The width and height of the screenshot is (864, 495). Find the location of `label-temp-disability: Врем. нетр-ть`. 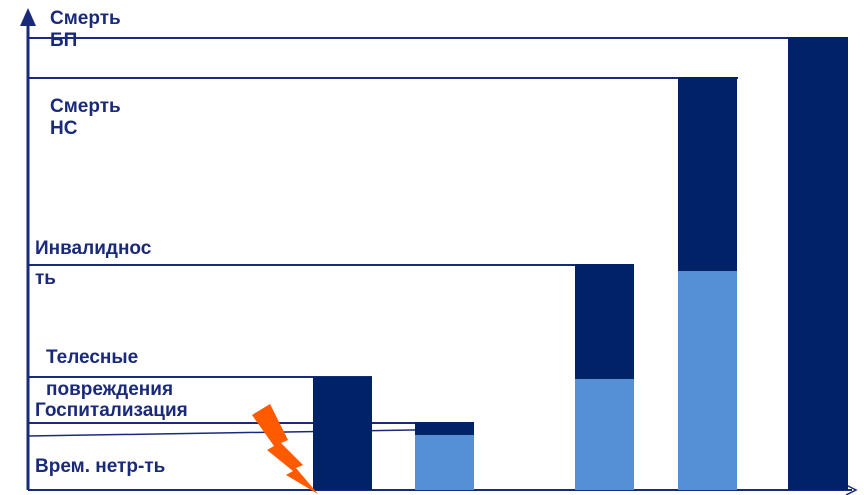

label-temp-disability: Врем. нетр-ть is located at coordinates (100, 466).